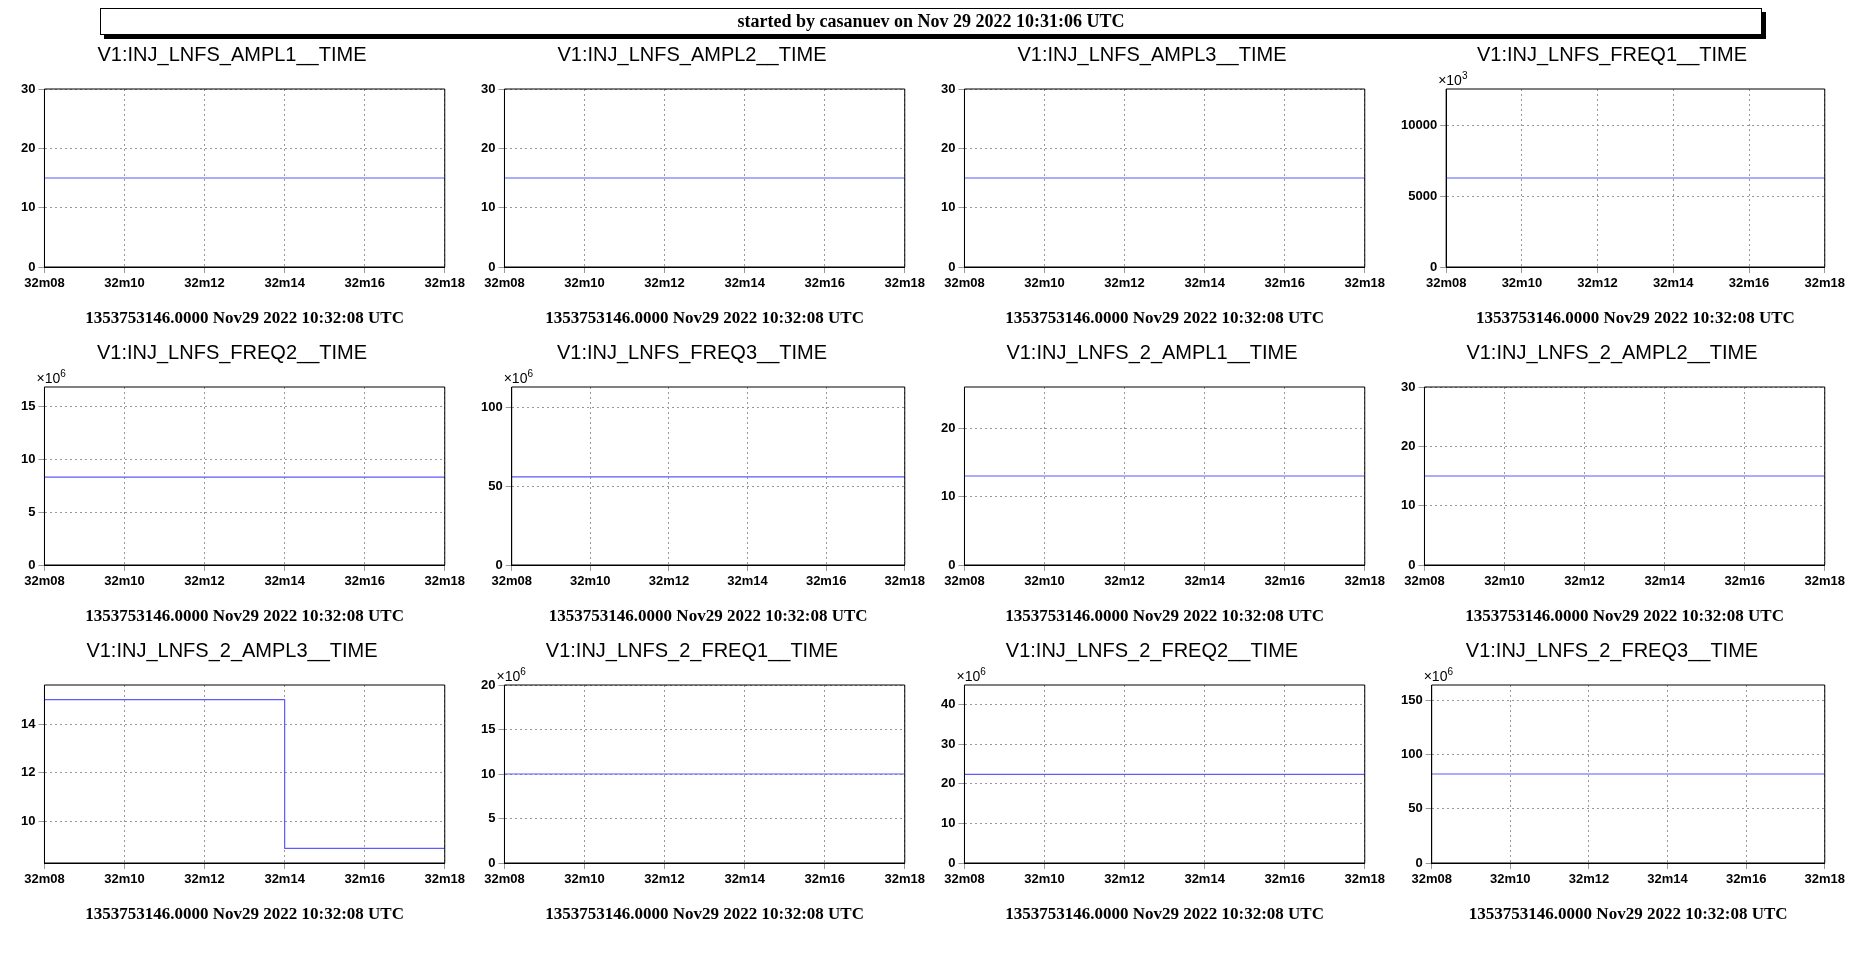 The width and height of the screenshot is (1851, 959). I want to click on y-tick-label: 40, so click(948, 704).